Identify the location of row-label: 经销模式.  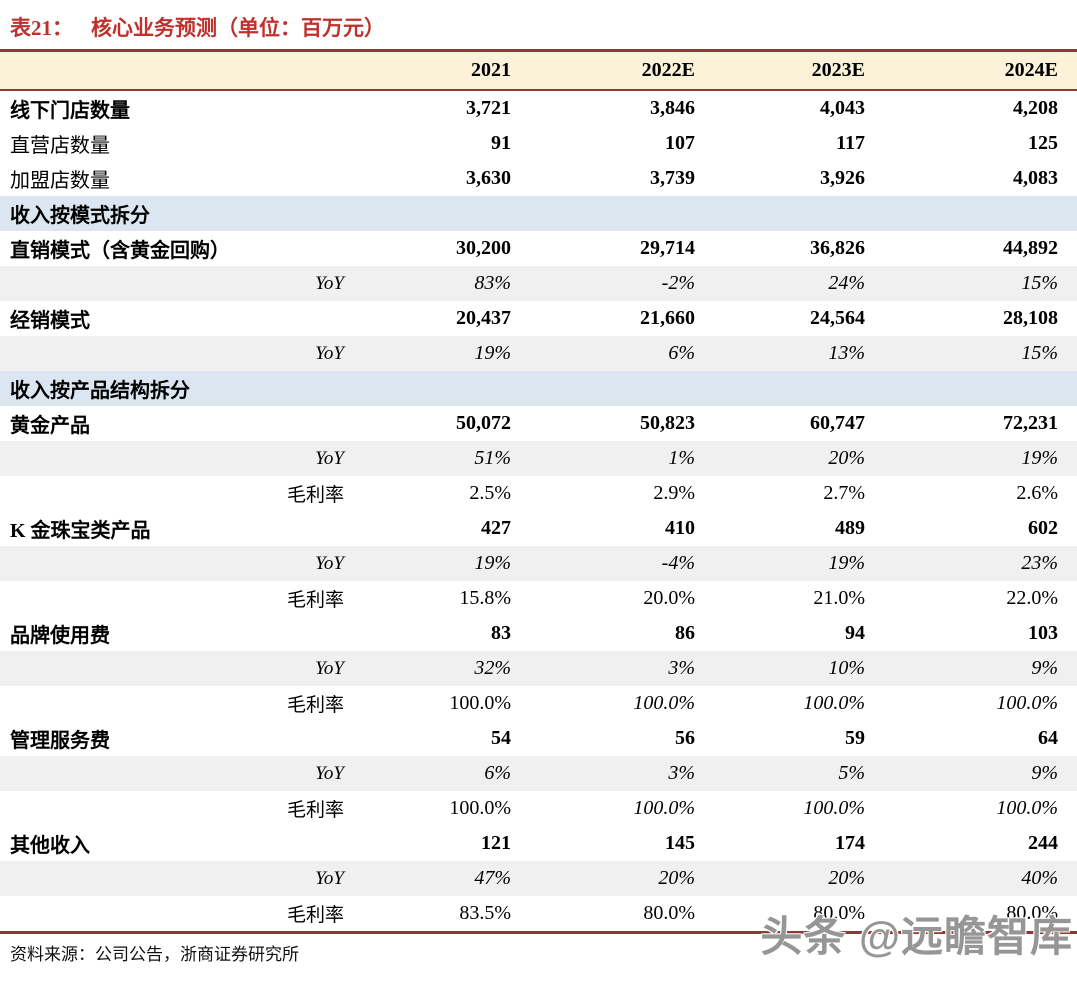
(50, 321).